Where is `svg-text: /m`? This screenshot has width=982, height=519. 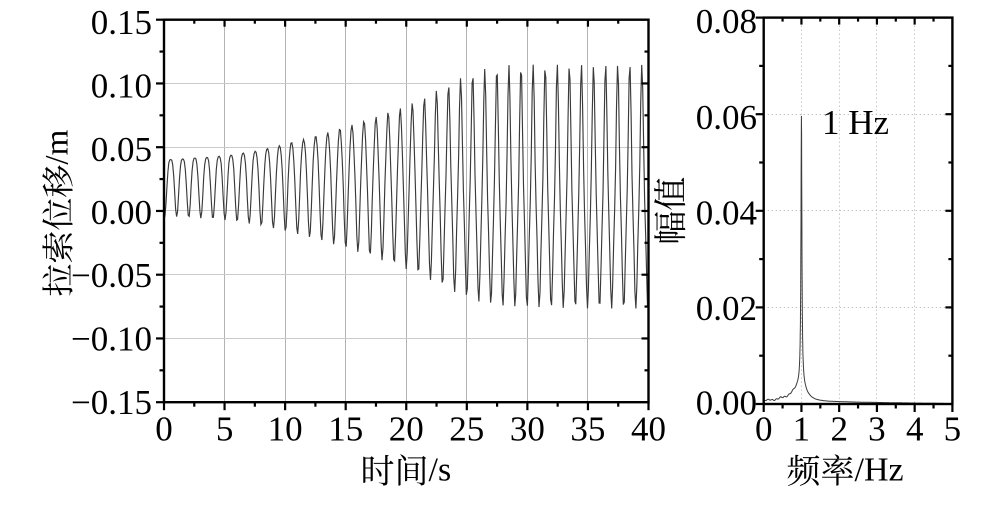
svg-text: /m is located at coordinates (58, 146).